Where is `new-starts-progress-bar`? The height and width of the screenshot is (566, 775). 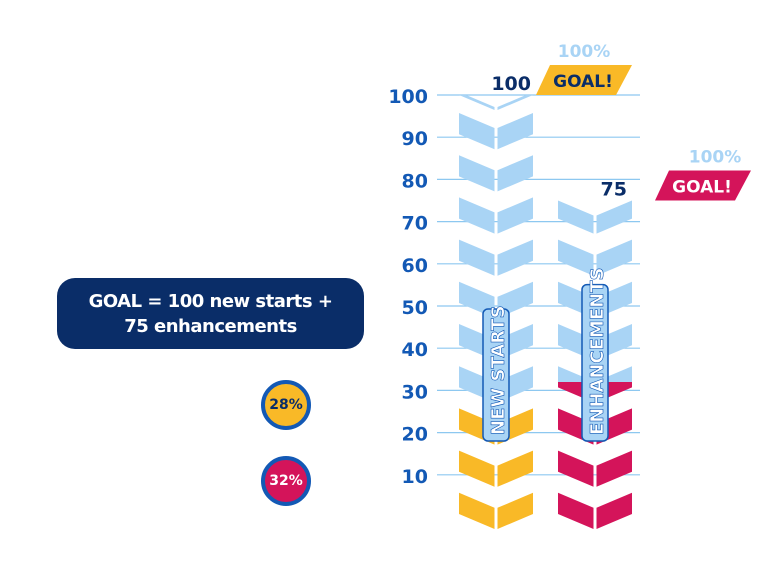 new-starts-progress-bar is located at coordinates (496, 463).